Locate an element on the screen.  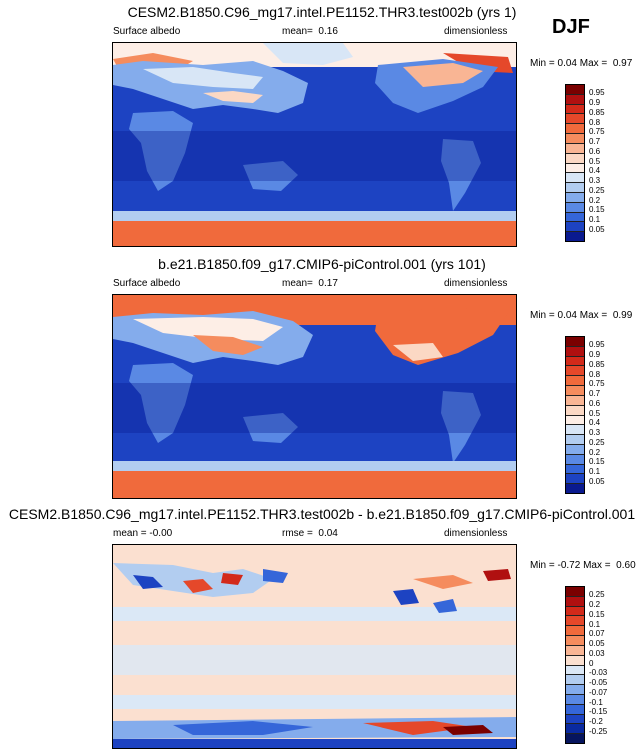
panel1-colorbar-label: 0.9 is located at coordinates (595, 102).